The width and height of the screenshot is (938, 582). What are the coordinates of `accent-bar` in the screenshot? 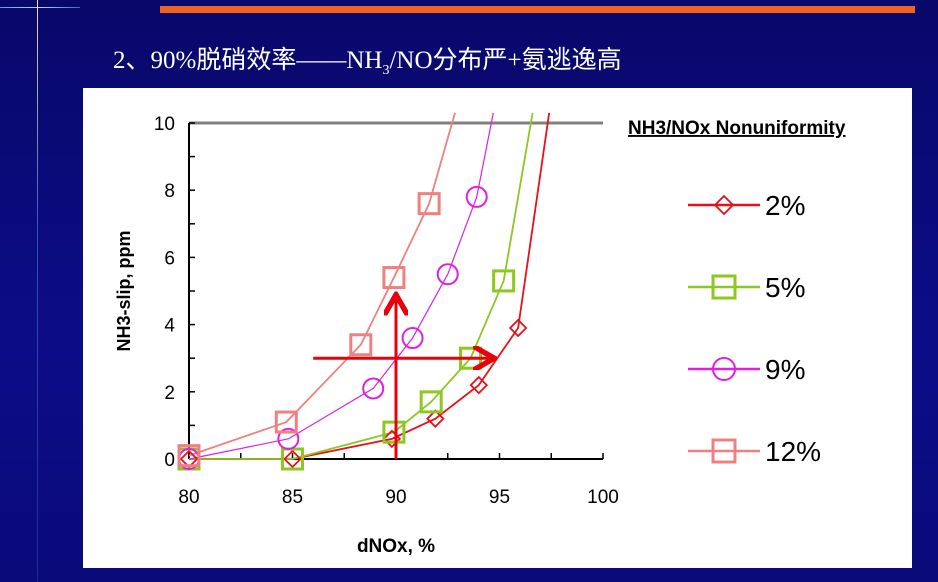 It's located at (537, 9).